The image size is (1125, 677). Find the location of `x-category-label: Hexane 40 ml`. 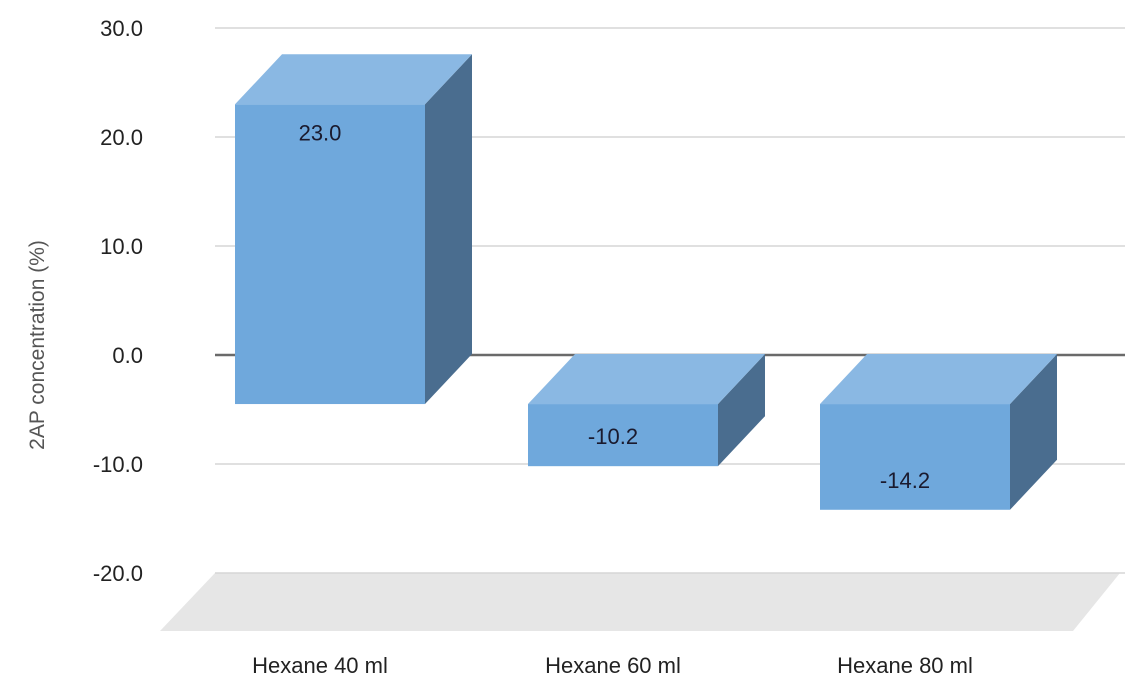

x-category-label: Hexane 40 ml is located at coordinates (320, 665).